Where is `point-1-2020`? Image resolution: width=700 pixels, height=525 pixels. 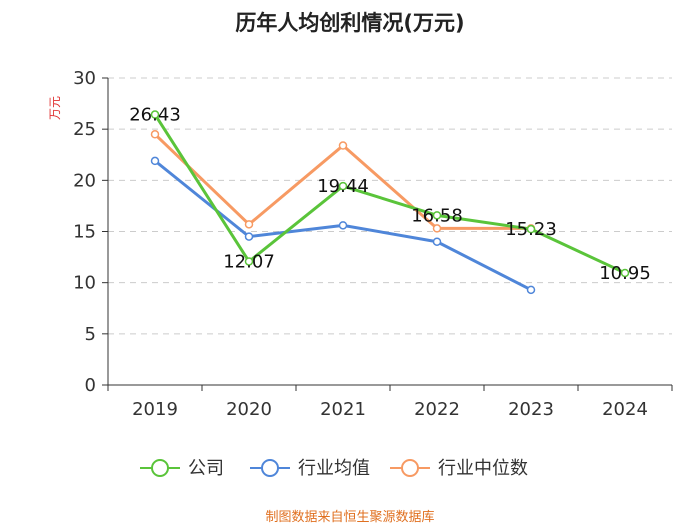
point-1-2020 is located at coordinates (249, 236).